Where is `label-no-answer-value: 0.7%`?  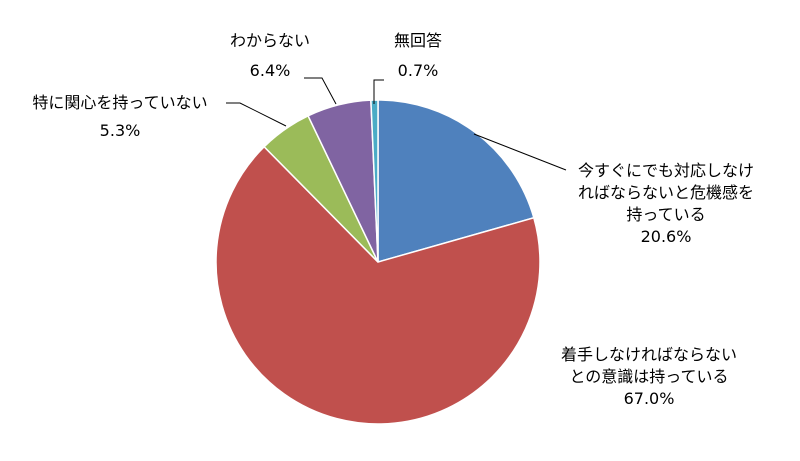 label-no-answer-value: 0.7% is located at coordinates (418, 70).